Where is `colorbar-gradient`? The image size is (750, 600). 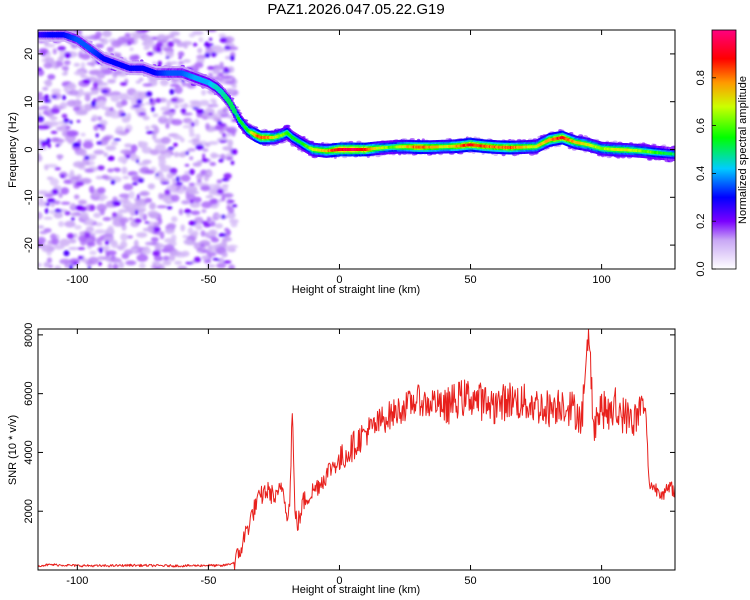
colorbar-gradient is located at coordinates (724, 149).